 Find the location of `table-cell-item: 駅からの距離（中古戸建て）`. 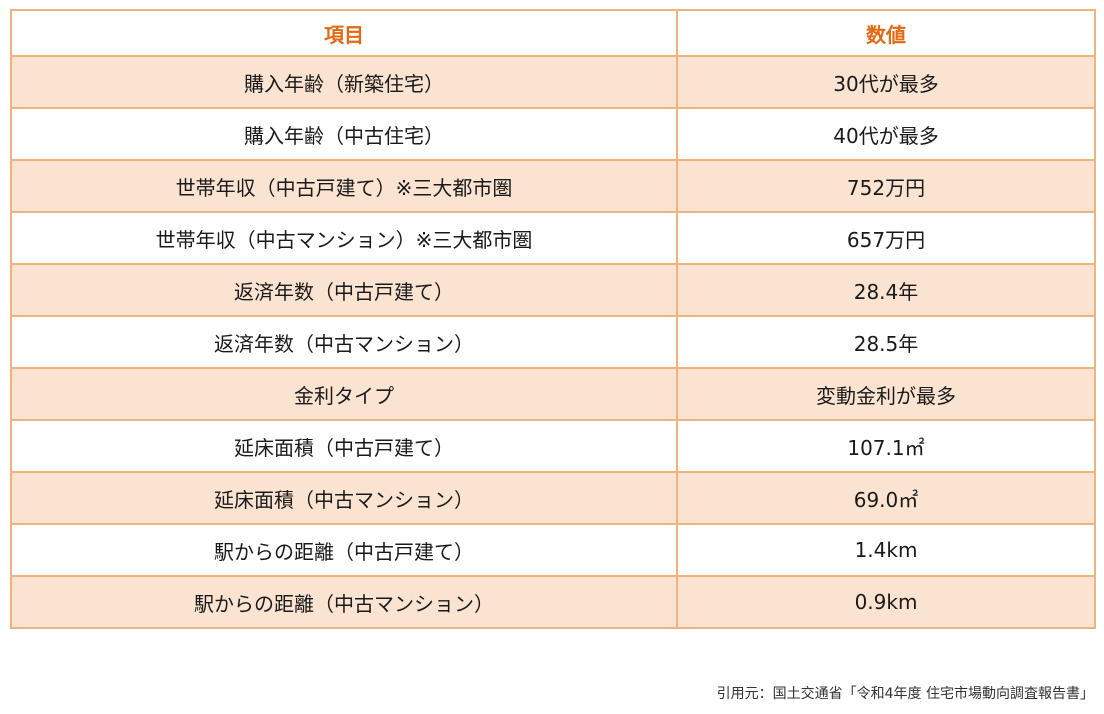

table-cell-item: 駅からの距離（中古戸建て） is located at coordinates (344, 550).